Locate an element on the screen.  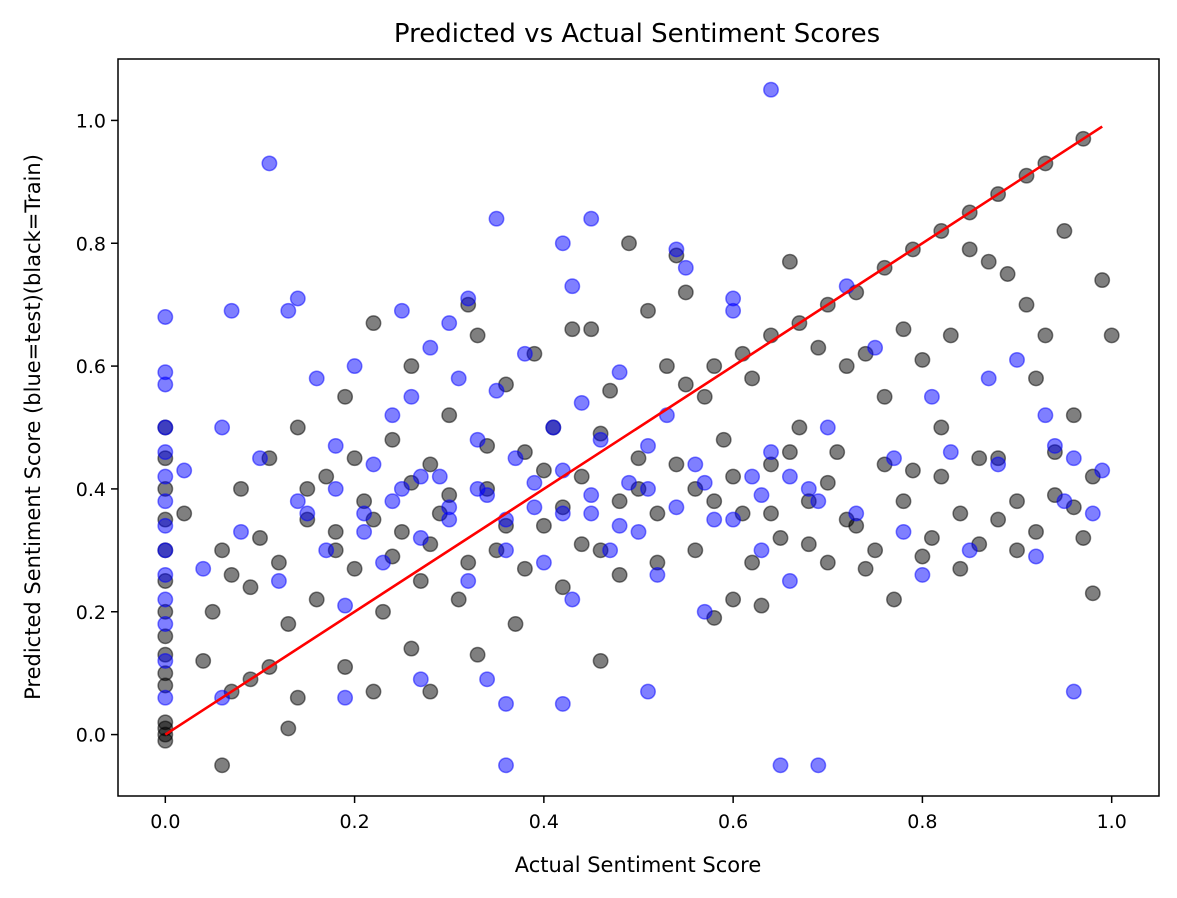
chart-title: Predicted vs Actual Sentiment Scores is located at coordinates (637, 34).